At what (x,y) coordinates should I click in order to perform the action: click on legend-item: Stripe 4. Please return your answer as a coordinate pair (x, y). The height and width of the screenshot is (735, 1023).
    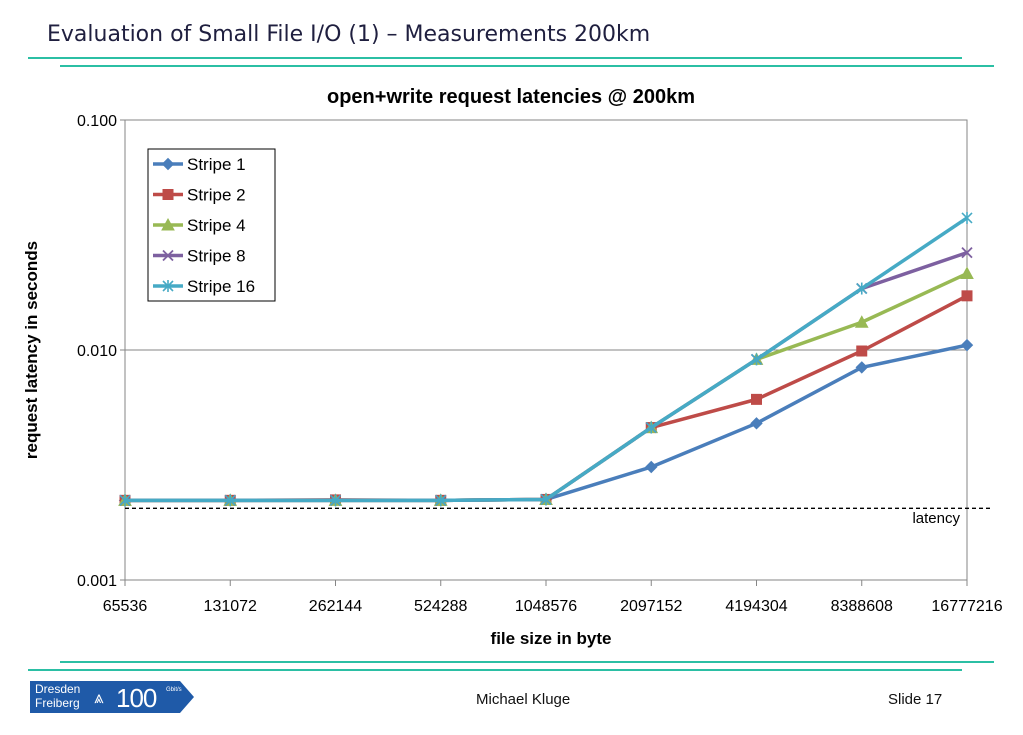
    Looking at the image, I should click on (199, 225).